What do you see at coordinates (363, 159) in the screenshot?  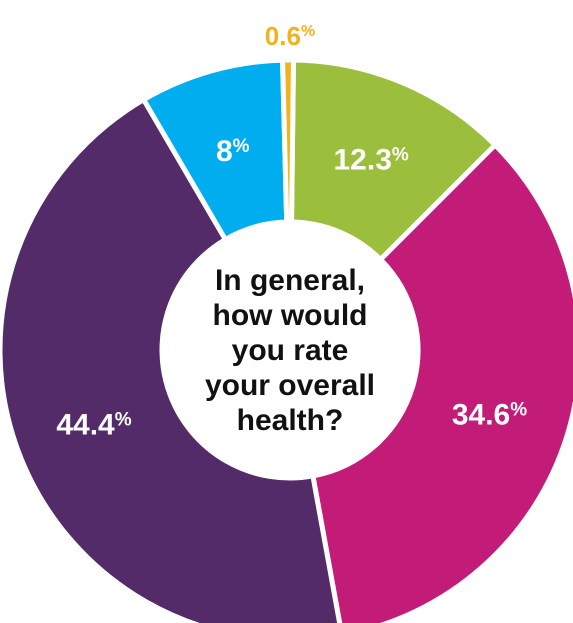 I see `slice-value: 12.3` at bounding box center [363, 159].